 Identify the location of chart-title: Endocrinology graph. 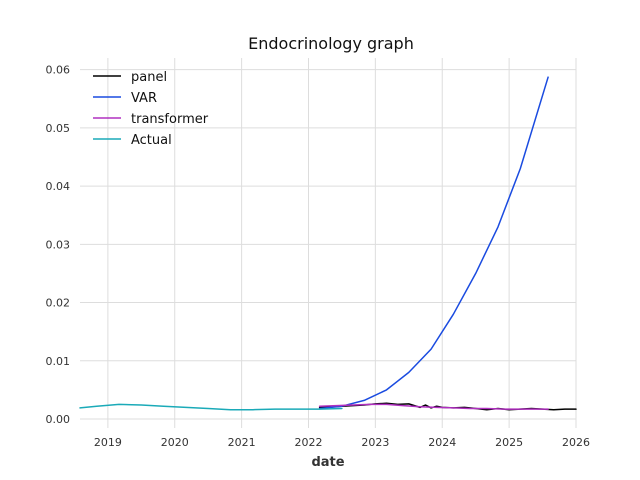
(331, 43).